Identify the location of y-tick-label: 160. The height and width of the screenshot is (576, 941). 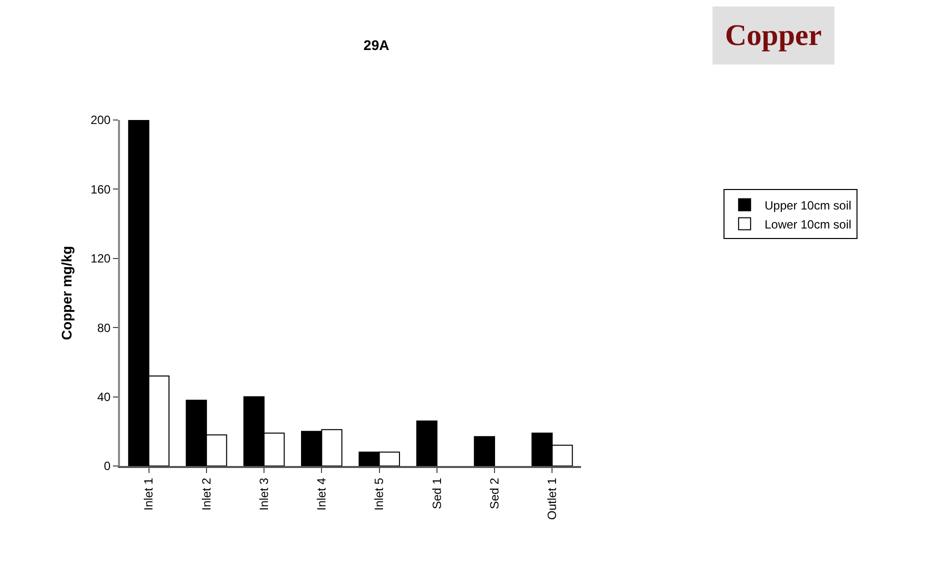
(100, 189).